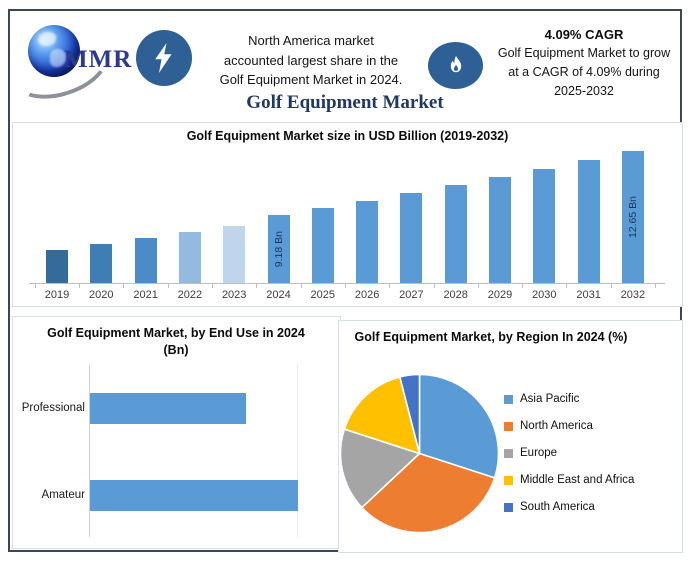 This screenshot has width=690, height=563. What do you see at coordinates (101, 263) in the screenshot?
I see `bar-2020` at bounding box center [101, 263].